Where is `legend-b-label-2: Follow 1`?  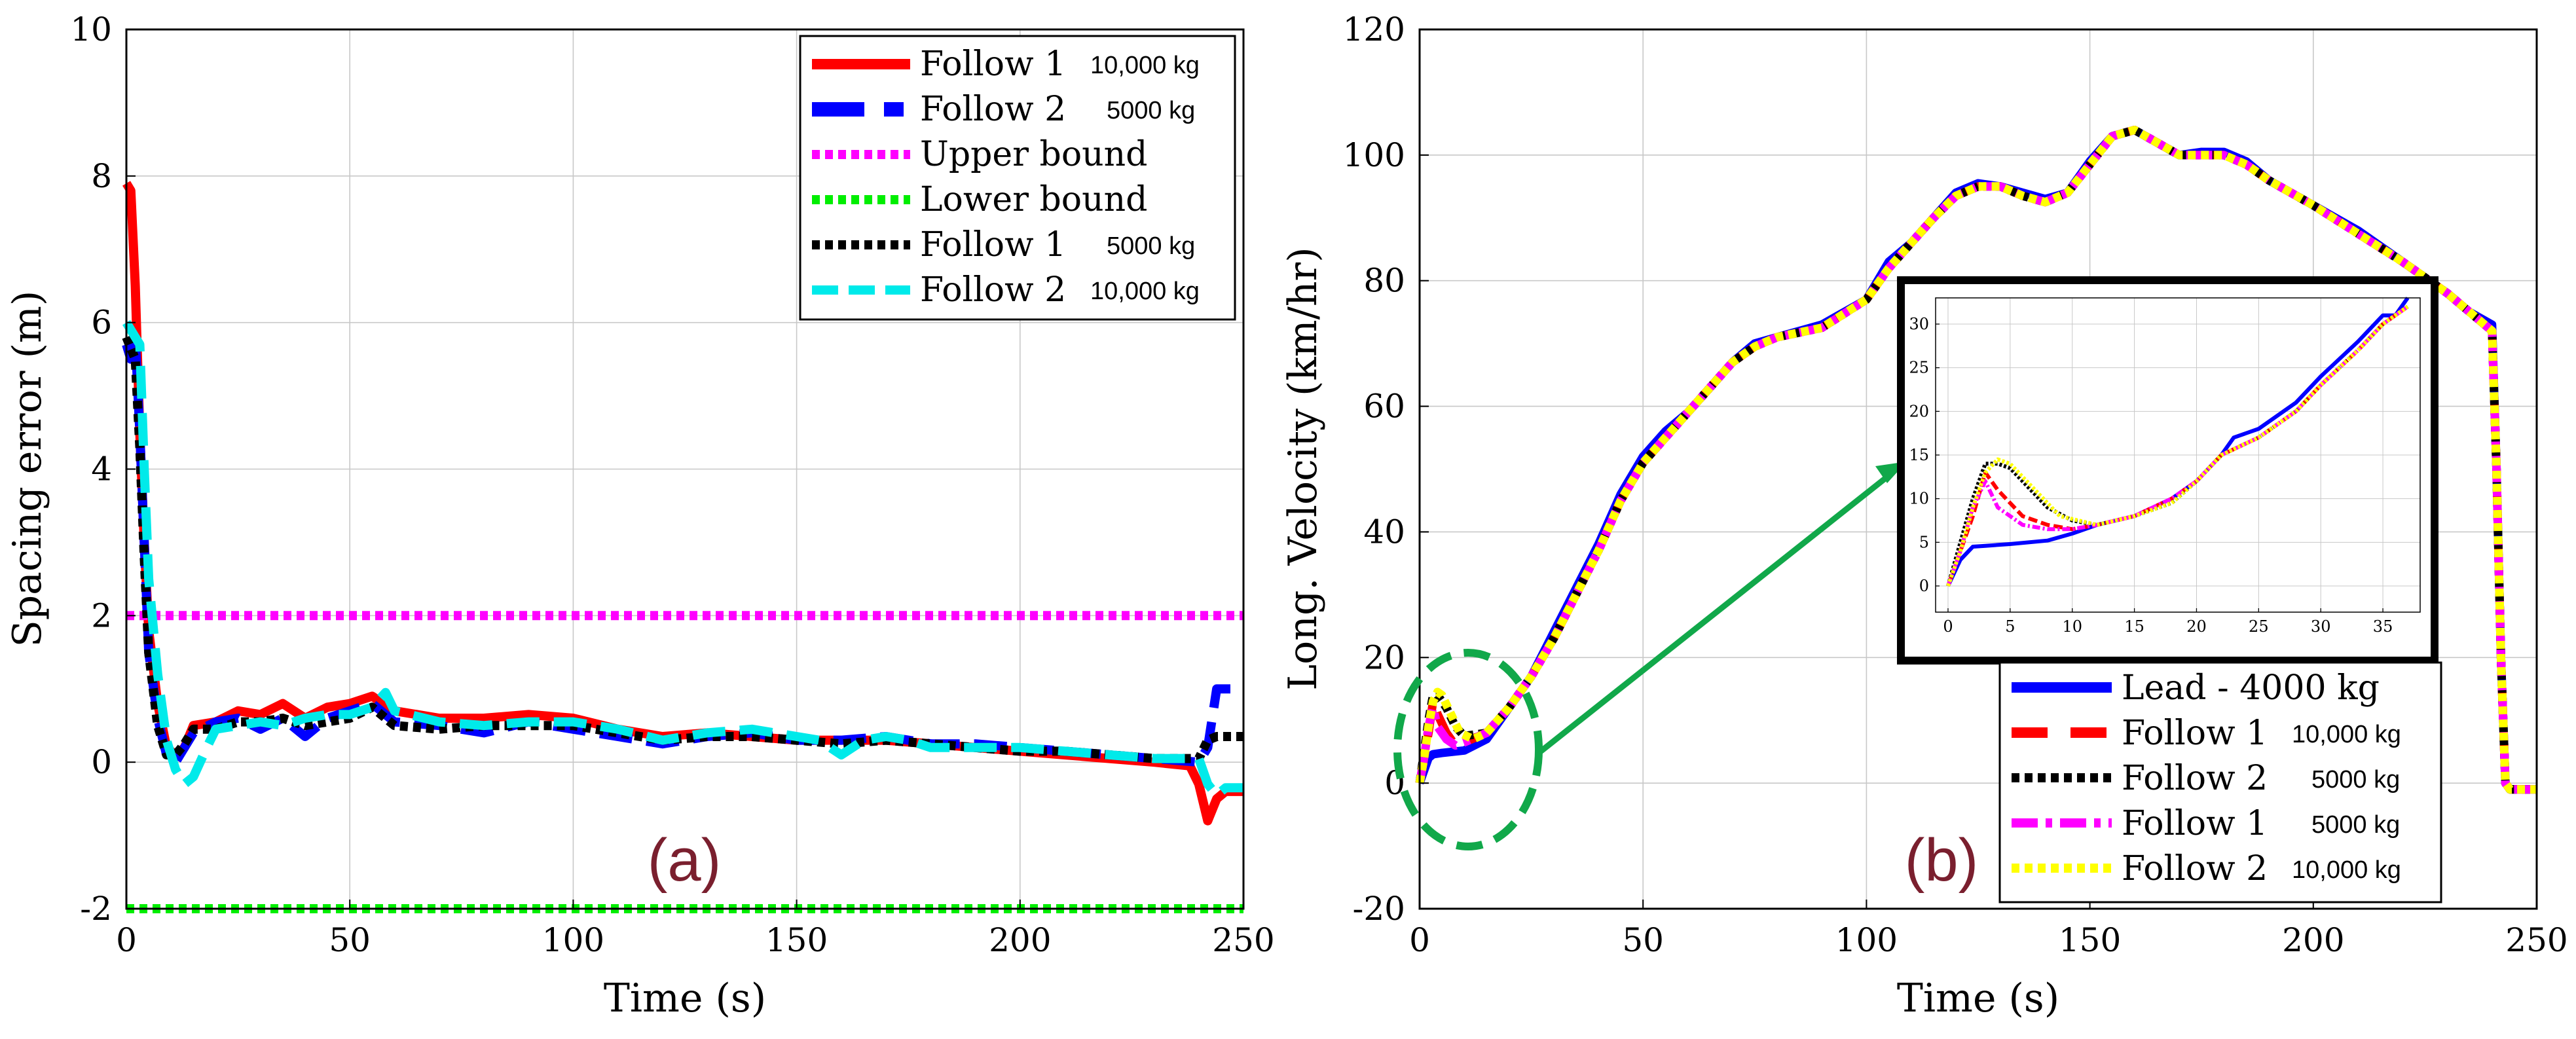 legend-b-label-2: Follow 1 is located at coordinates (2195, 733).